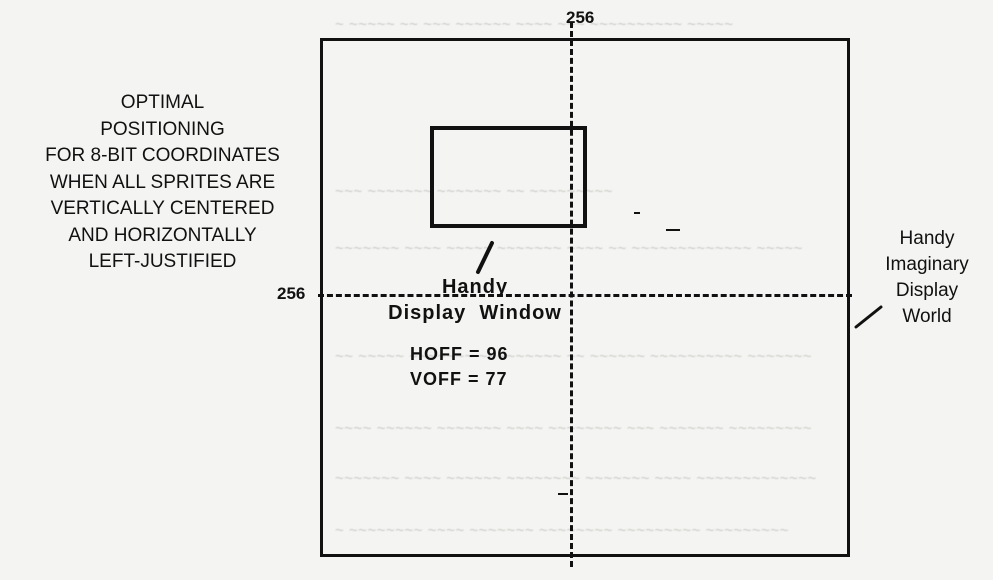  I want to click on display-window-label: Handy Display Window, so click(475, 300).